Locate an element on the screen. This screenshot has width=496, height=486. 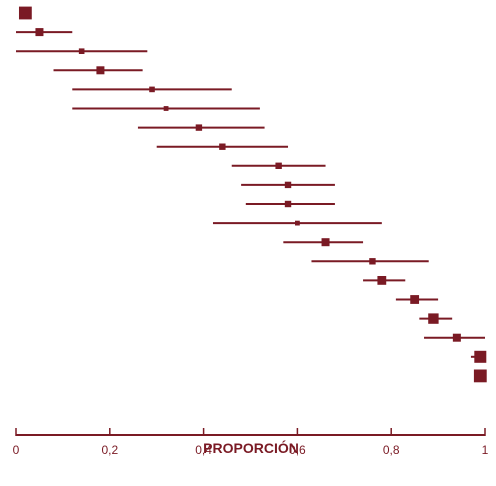
x-tick-label: 0,6 is located at coordinates (297, 450).